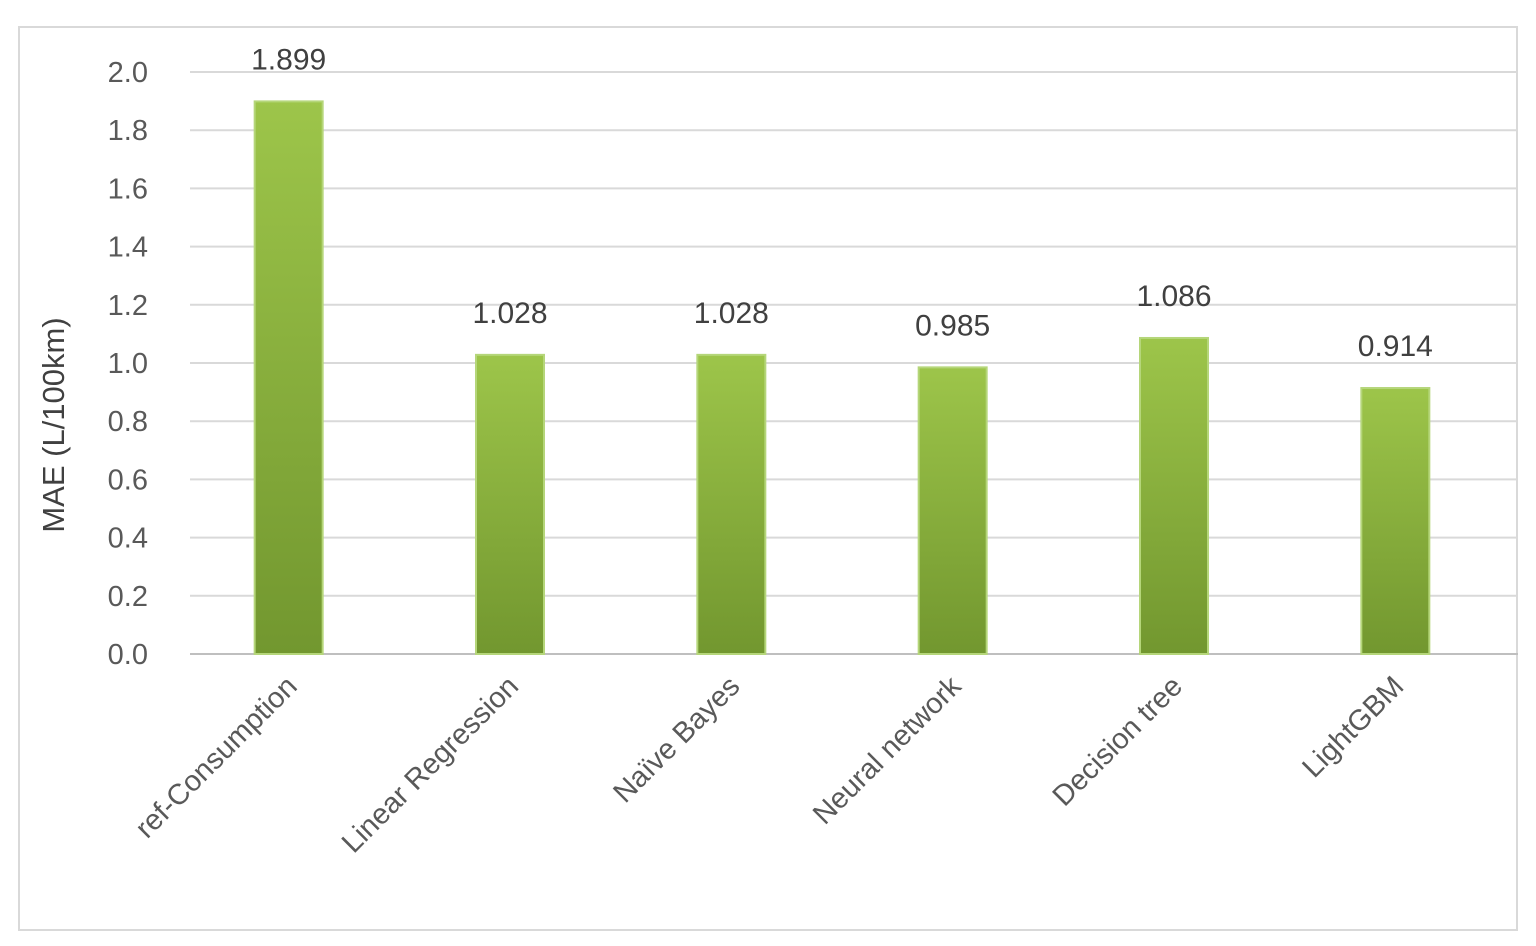 Image resolution: width=1536 pixels, height=946 pixels. Describe the element at coordinates (1395, 346) in the screenshot. I see `data-label: 0.914` at that location.